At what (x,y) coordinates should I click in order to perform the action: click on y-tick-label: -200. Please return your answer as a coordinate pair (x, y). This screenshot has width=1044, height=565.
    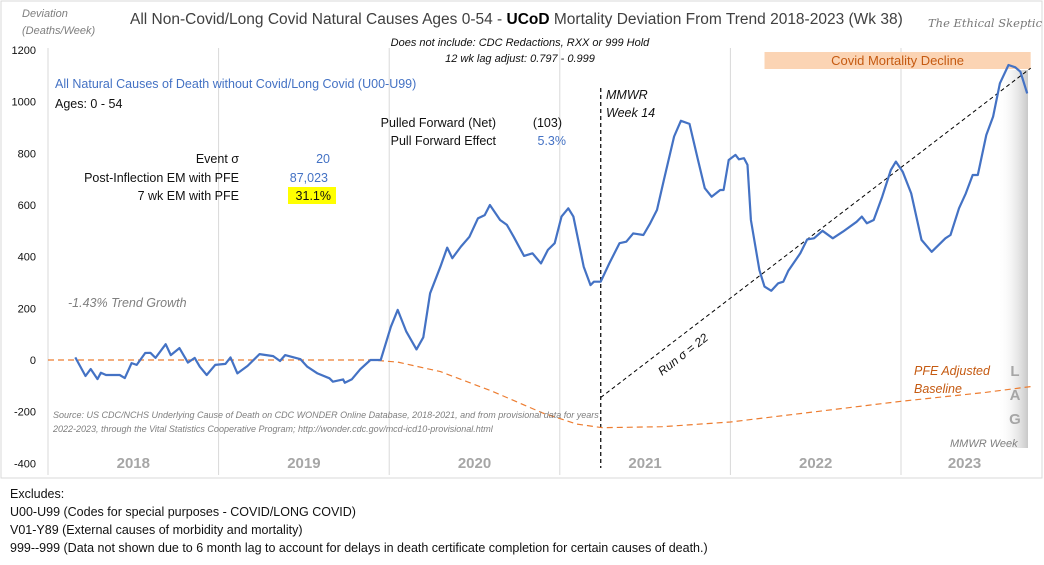
    Looking at the image, I should click on (25, 413).